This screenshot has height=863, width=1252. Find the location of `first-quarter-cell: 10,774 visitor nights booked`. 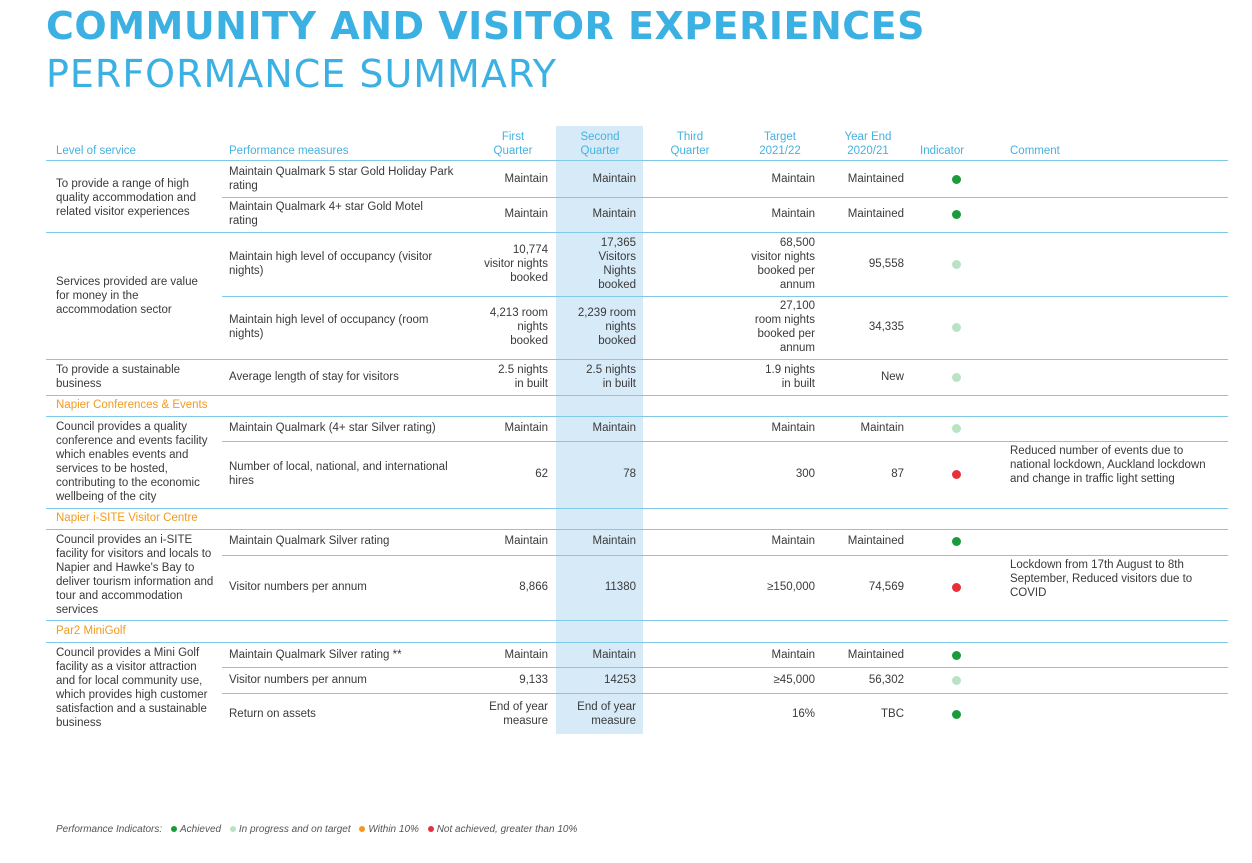

first-quarter-cell: 10,774 visitor nights booked is located at coordinates (516, 264).